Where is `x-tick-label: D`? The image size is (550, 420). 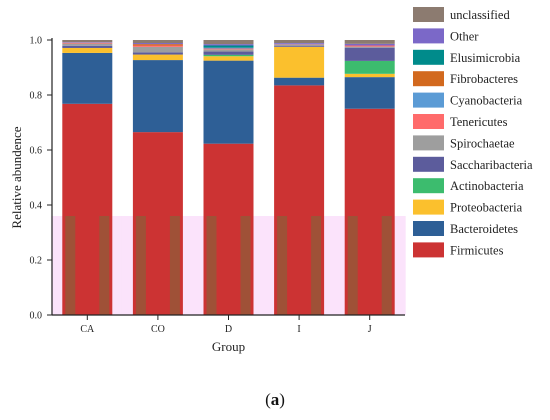
x-tick-label: D is located at coordinates (228, 329).